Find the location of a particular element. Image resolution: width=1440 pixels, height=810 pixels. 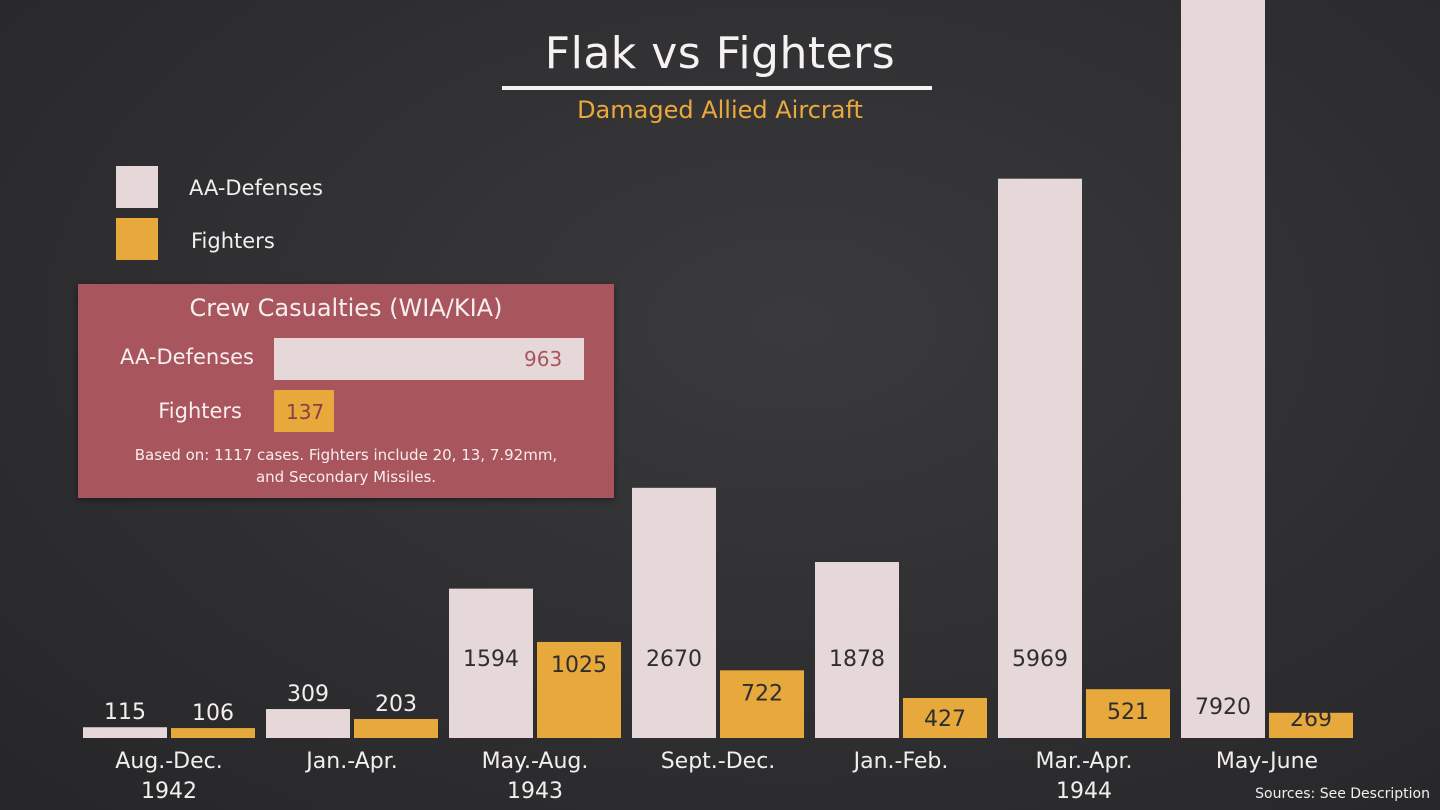

casualties-value-fighters: 137 is located at coordinates (305, 412).